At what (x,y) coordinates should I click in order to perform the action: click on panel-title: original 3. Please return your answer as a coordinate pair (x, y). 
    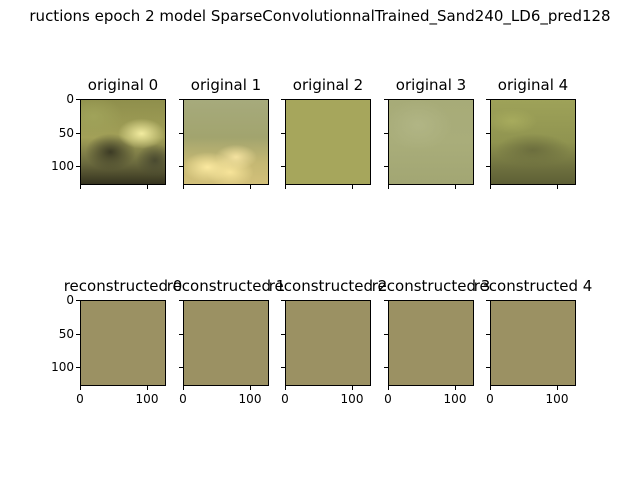
    Looking at the image, I should click on (431, 85).